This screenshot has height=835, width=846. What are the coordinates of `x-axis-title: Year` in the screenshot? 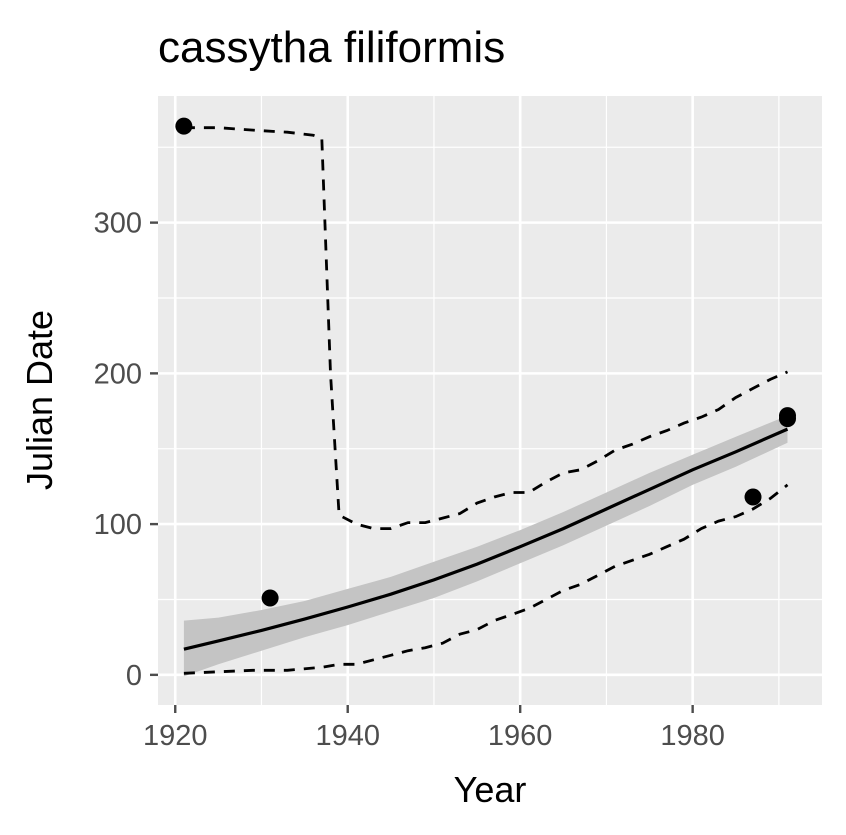 It's located at (490, 789).